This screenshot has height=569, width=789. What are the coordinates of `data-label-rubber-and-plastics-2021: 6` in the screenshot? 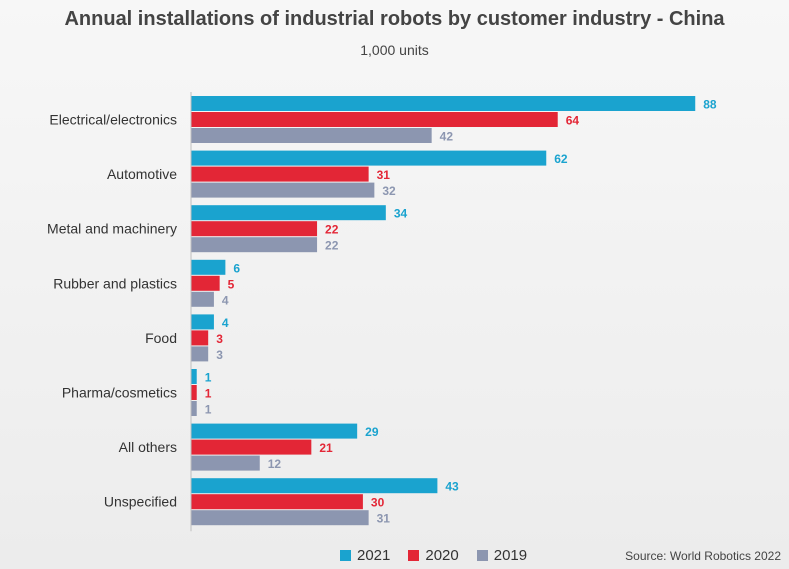 It's located at (236, 268).